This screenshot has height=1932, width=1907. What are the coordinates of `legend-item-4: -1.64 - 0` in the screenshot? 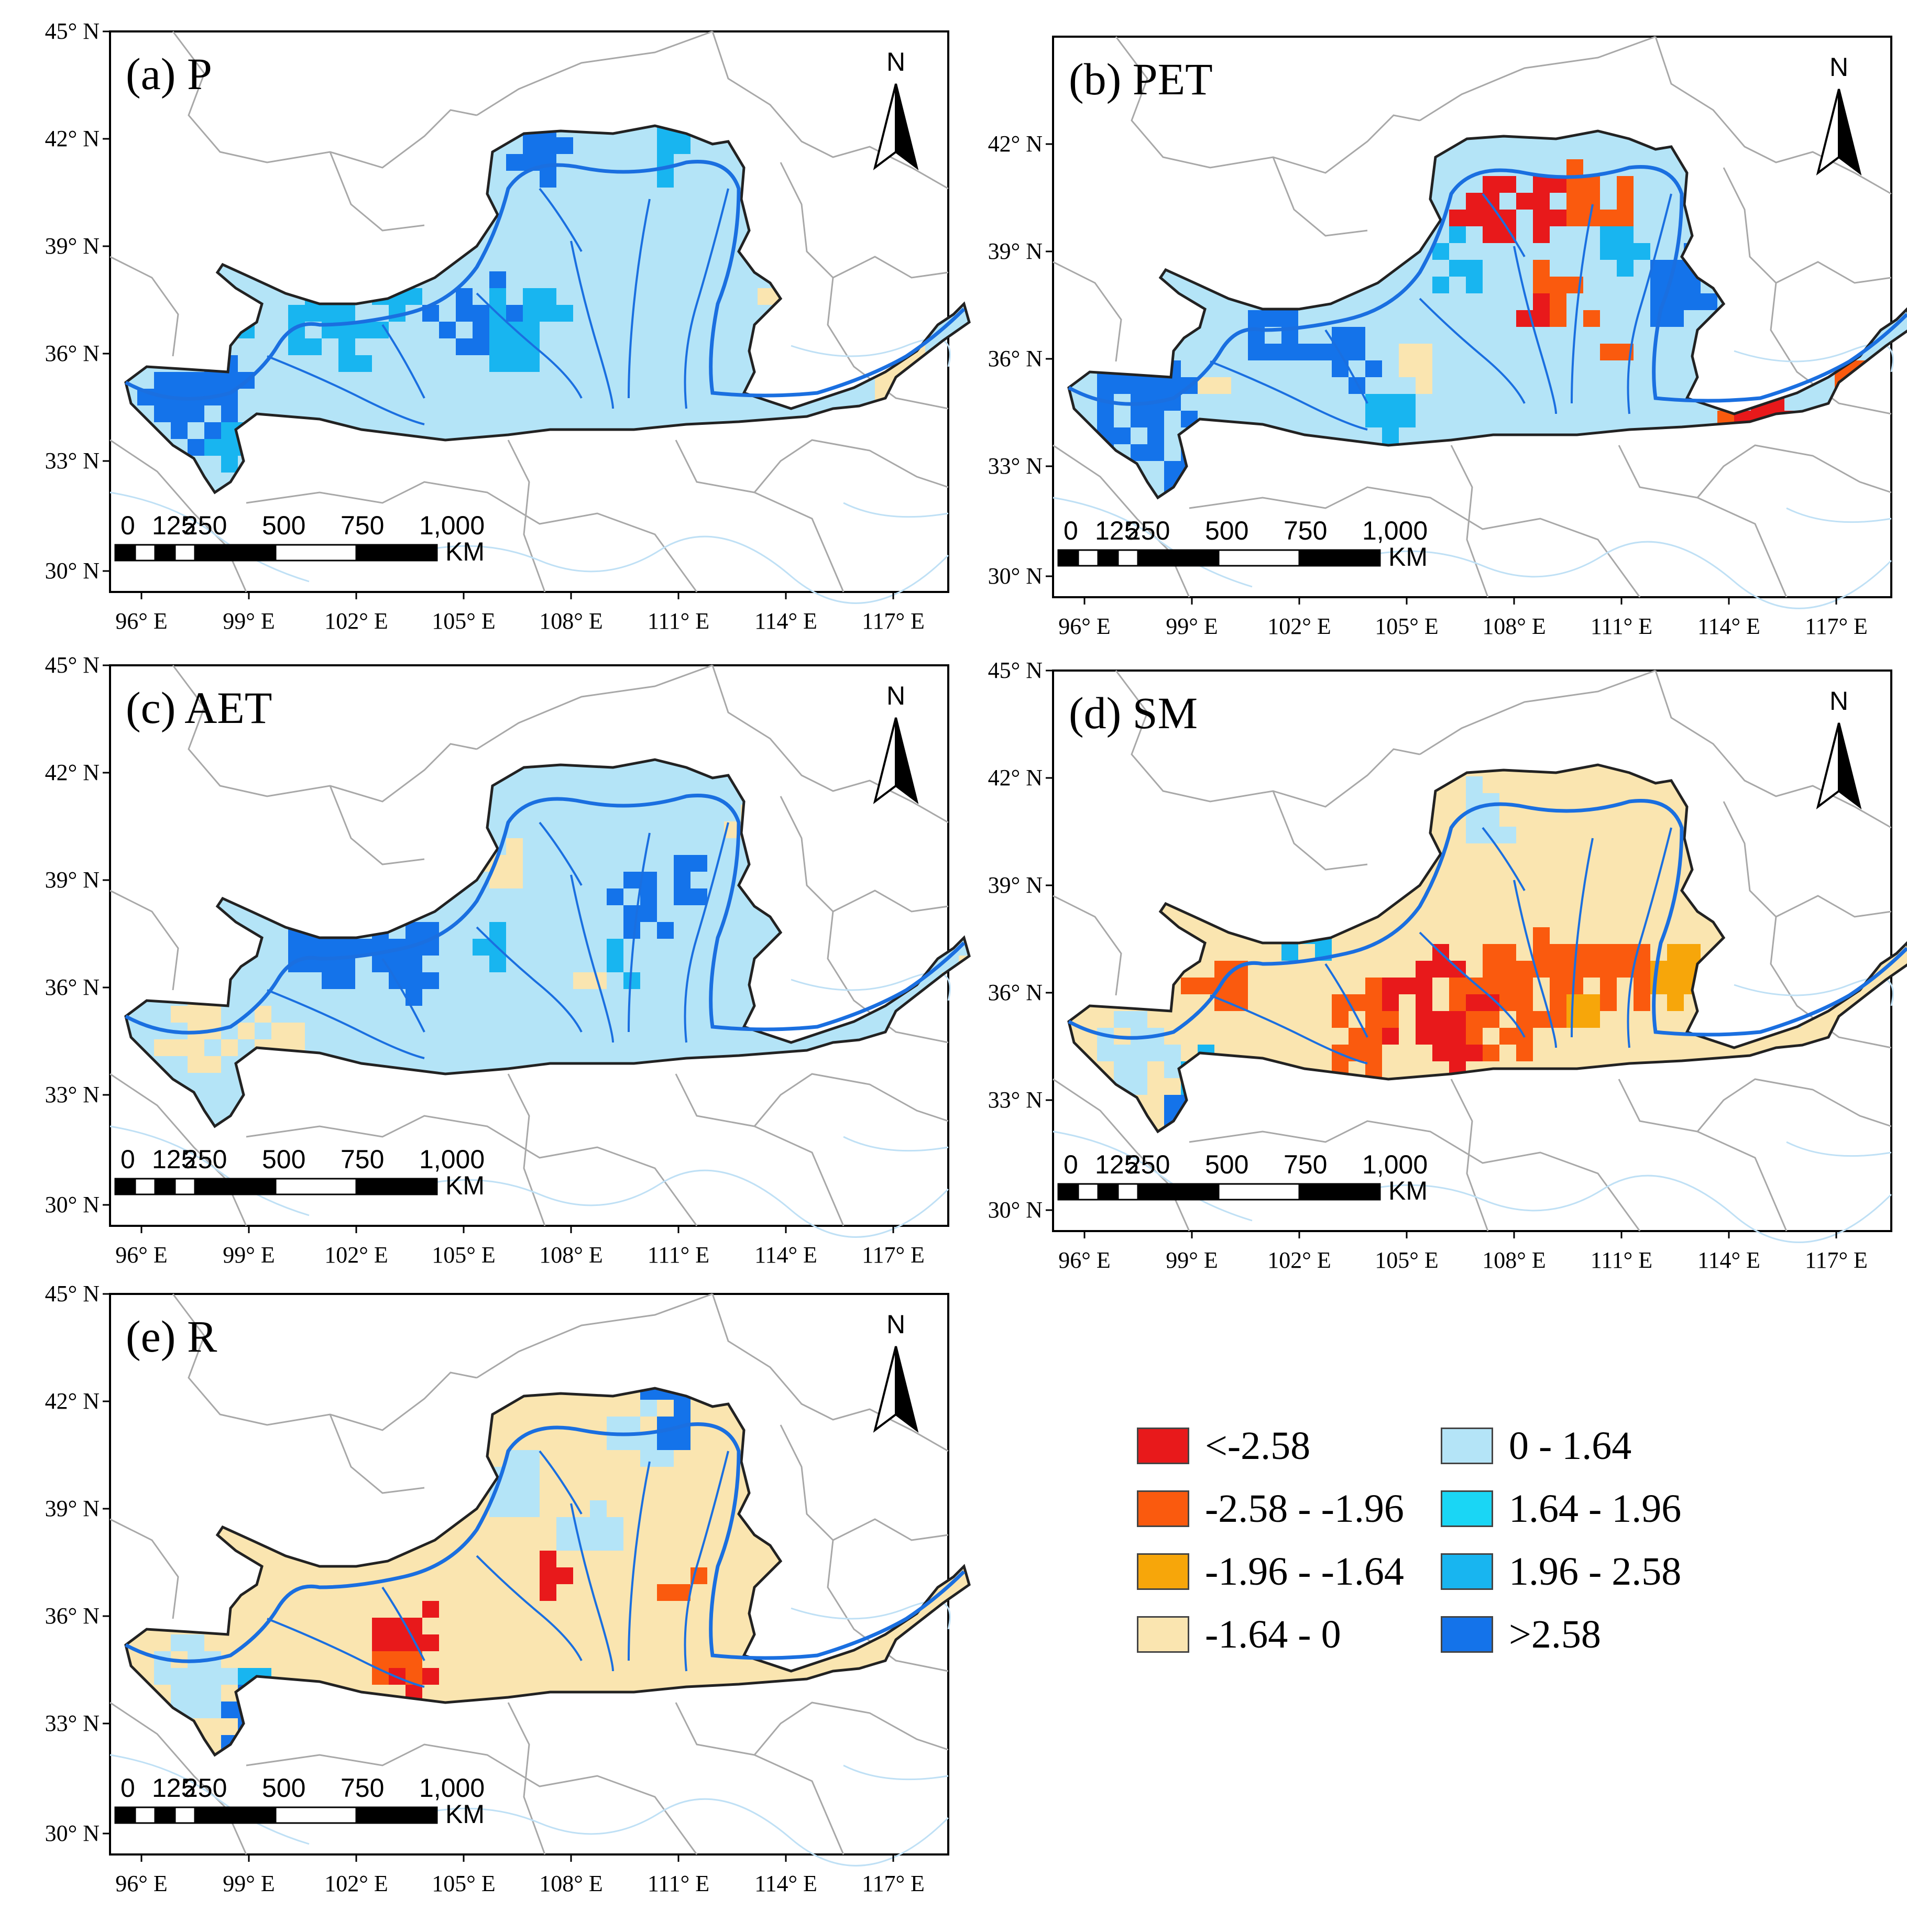 It's located at (1239, 1634).